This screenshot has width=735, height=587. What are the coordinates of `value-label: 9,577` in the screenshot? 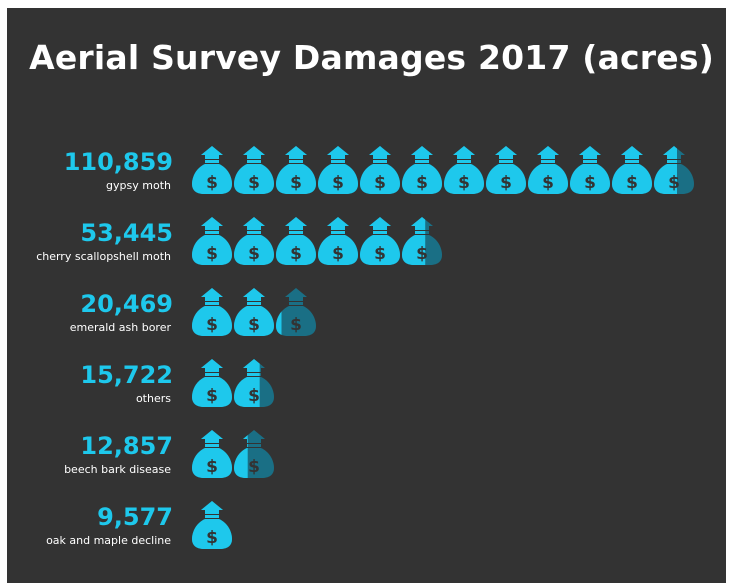 It's located at (135, 517).